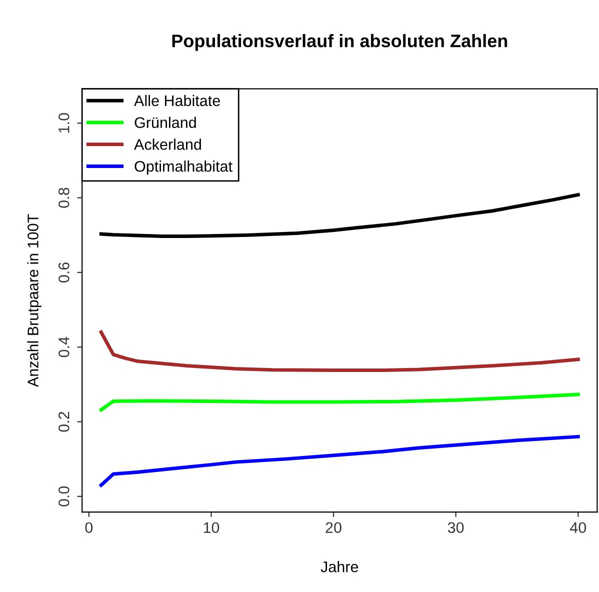 The image size is (599, 592). I want to click on y-tick-label: 0.6, so click(64, 272).